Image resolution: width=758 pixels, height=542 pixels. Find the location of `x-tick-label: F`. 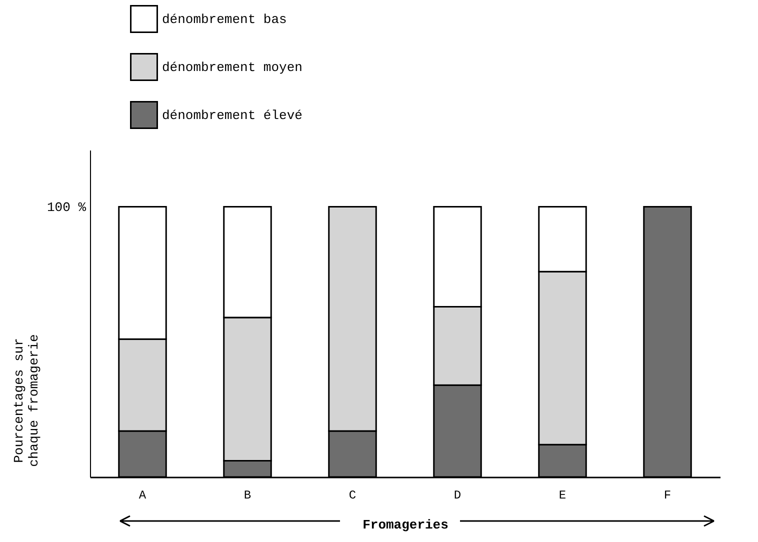

x-tick-label: F is located at coordinates (668, 495).